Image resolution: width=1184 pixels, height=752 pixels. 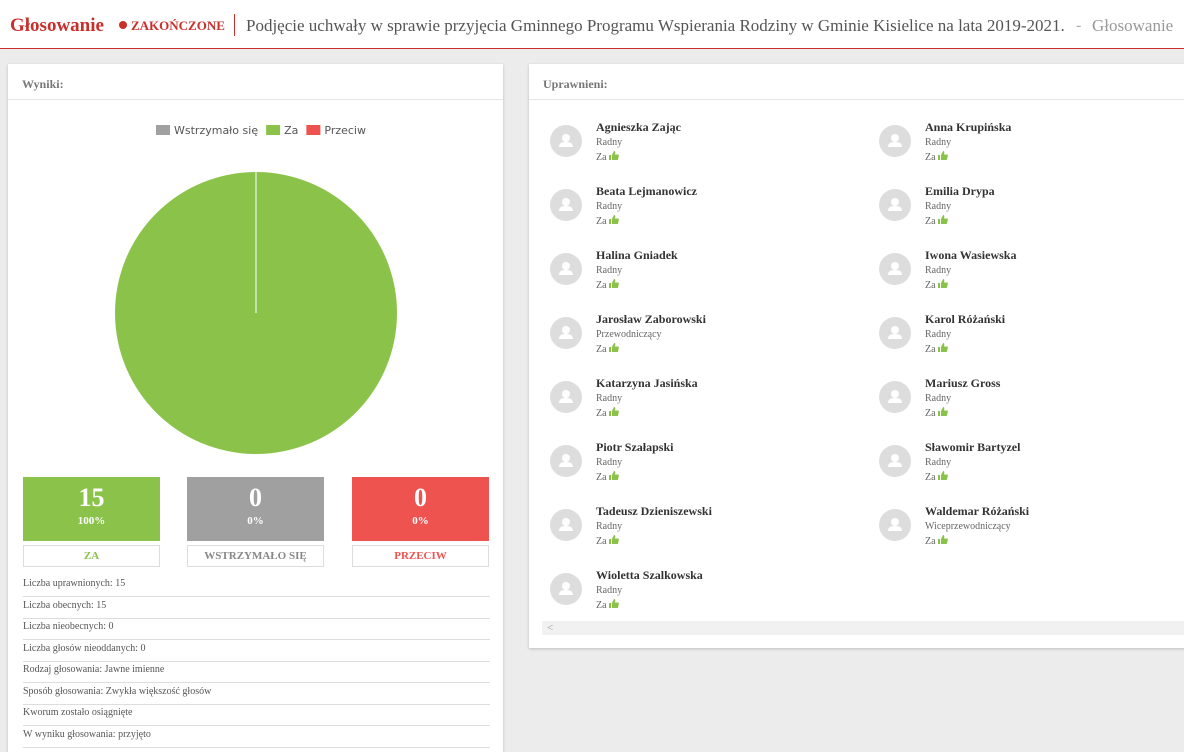 I want to click on stat-line: Liczba głosów nieoddanych: 0, so click(x=256, y=651).